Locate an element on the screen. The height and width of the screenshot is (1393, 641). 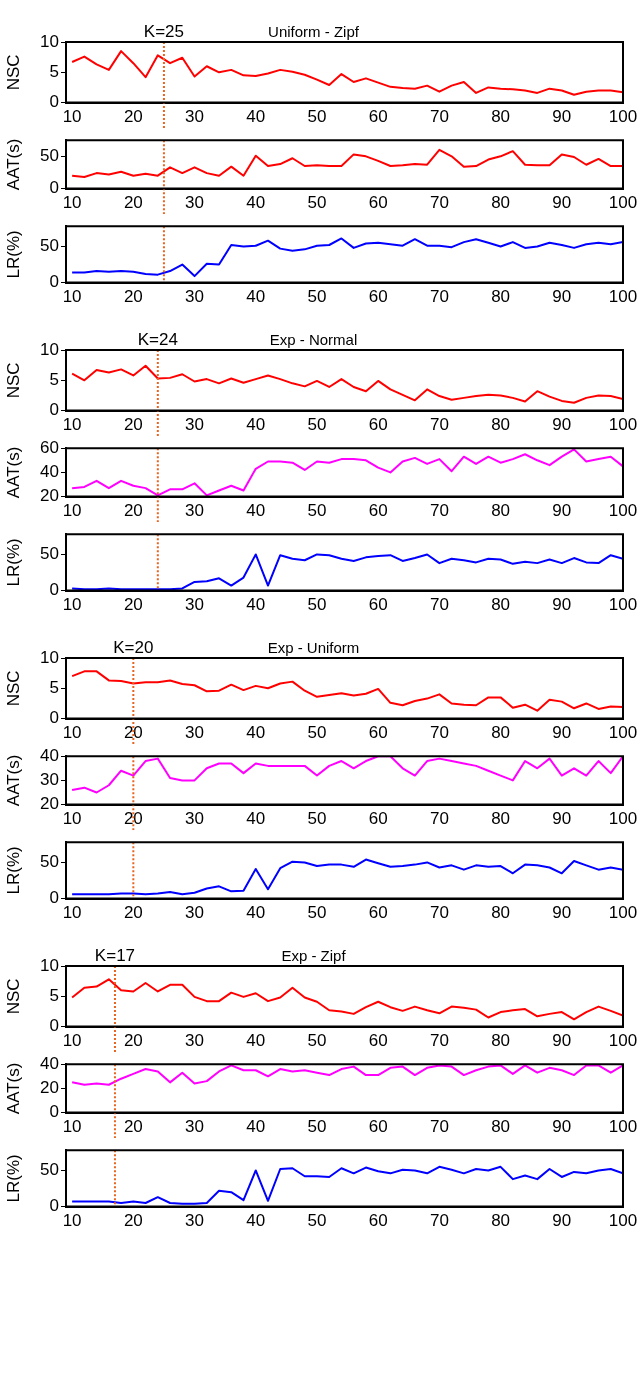
chart-title: Exp - Normal is located at coordinates (313, 340).